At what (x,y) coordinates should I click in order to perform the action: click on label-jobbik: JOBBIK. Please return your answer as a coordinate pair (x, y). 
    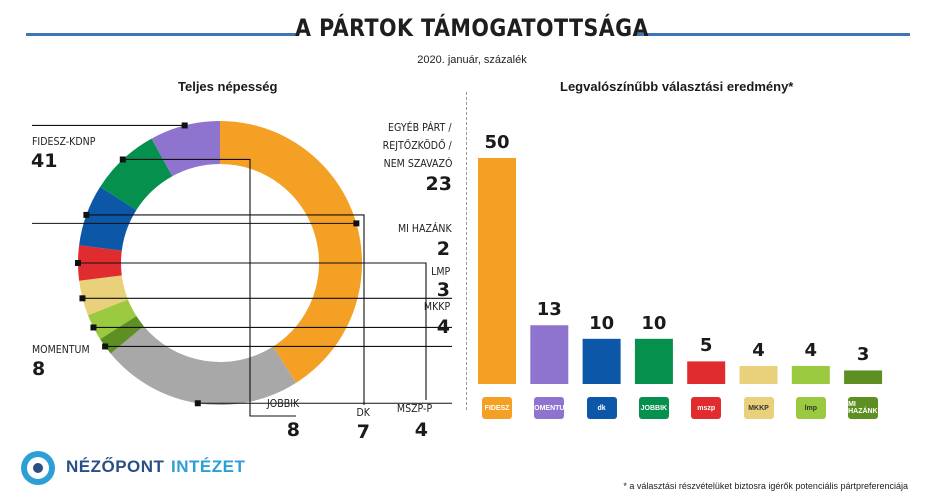
    Looking at the image, I should click on (283, 404).